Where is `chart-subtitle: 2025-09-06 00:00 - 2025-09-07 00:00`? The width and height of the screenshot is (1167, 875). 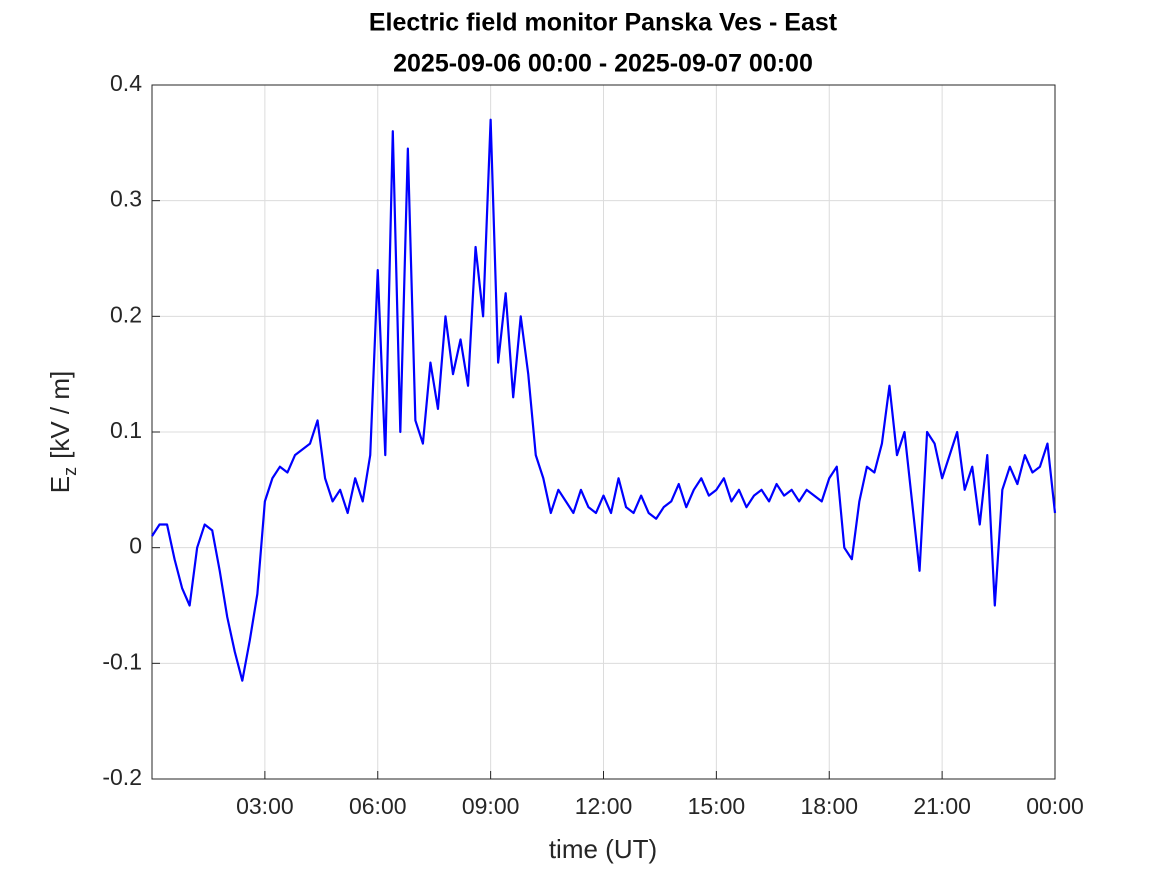
chart-subtitle: 2025-09-06 00:00 - 2025-09-07 00:00 is located at coordinates (603, 64).